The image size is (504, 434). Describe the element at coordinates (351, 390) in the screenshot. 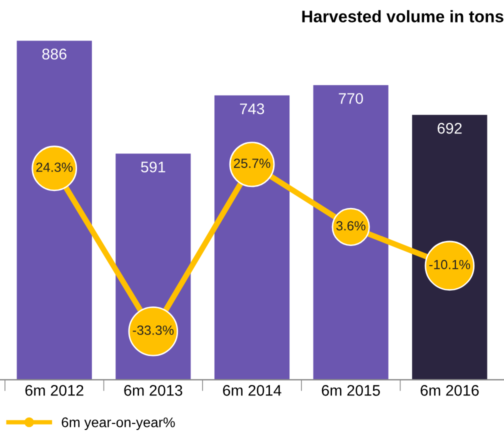

I see `x-tick-label: 6m 2015` at that location.